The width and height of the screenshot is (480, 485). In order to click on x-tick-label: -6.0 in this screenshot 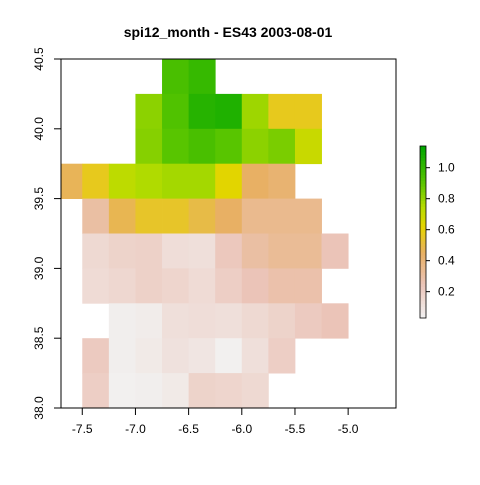, I will do `click(241, 429)`.